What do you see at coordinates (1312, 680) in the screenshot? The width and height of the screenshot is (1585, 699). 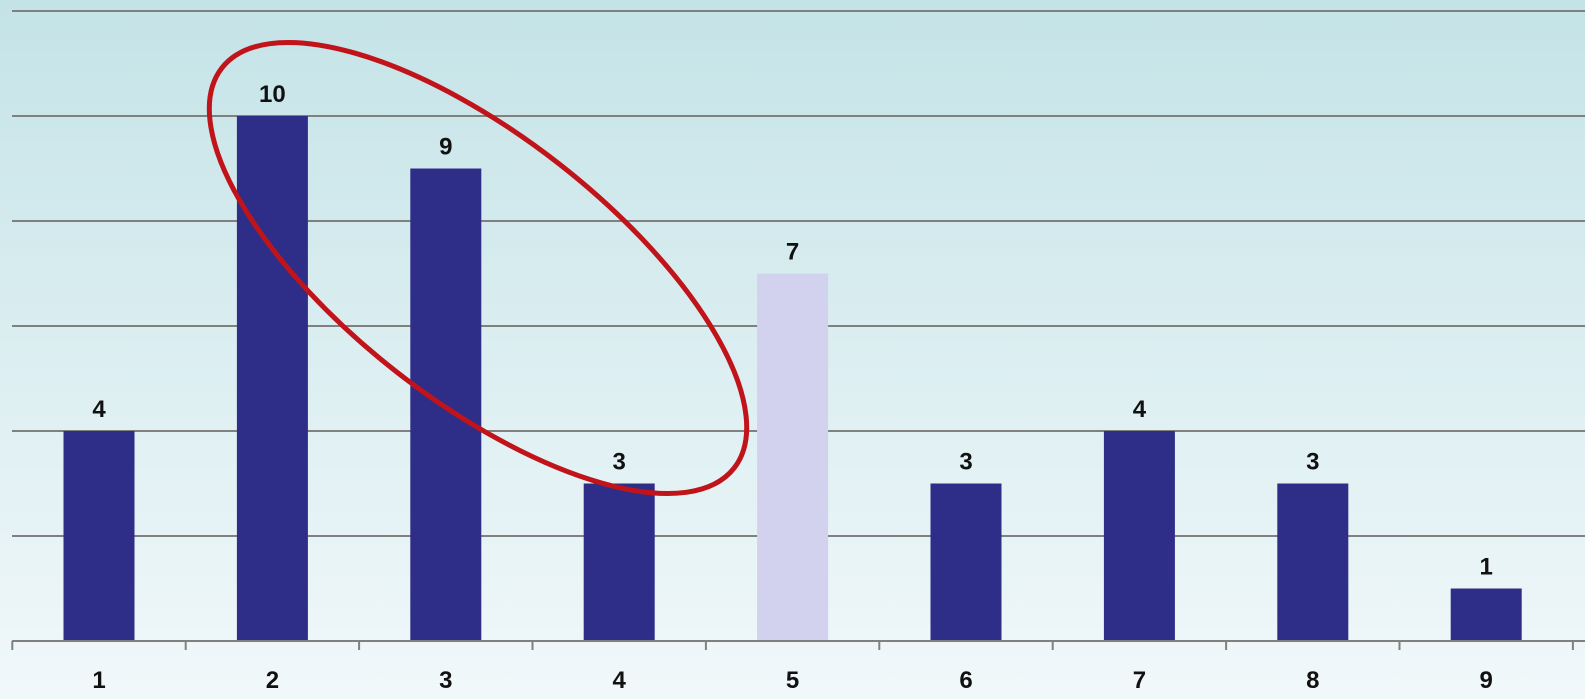 I see `x-tick-label: 8` at bounding box center [1312, 680].